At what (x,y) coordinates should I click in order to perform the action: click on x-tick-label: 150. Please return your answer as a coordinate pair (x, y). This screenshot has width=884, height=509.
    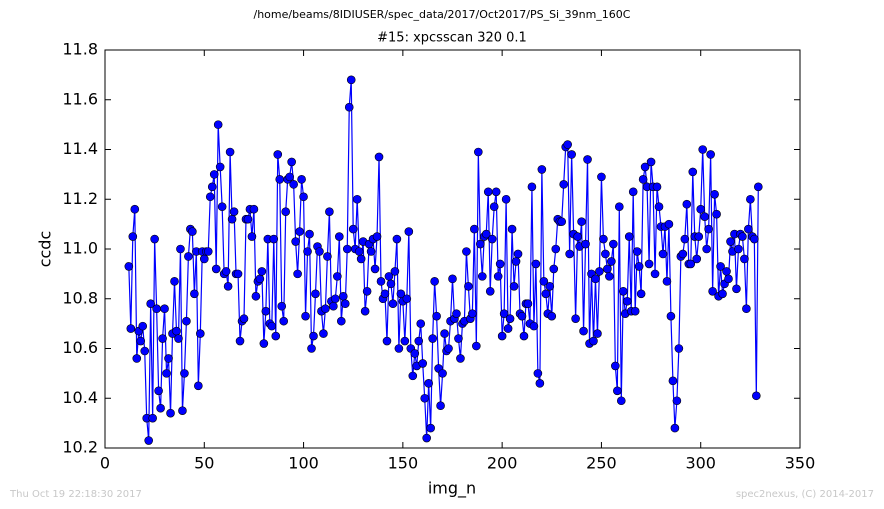
    Looking at the image, I should click on (403, 463).